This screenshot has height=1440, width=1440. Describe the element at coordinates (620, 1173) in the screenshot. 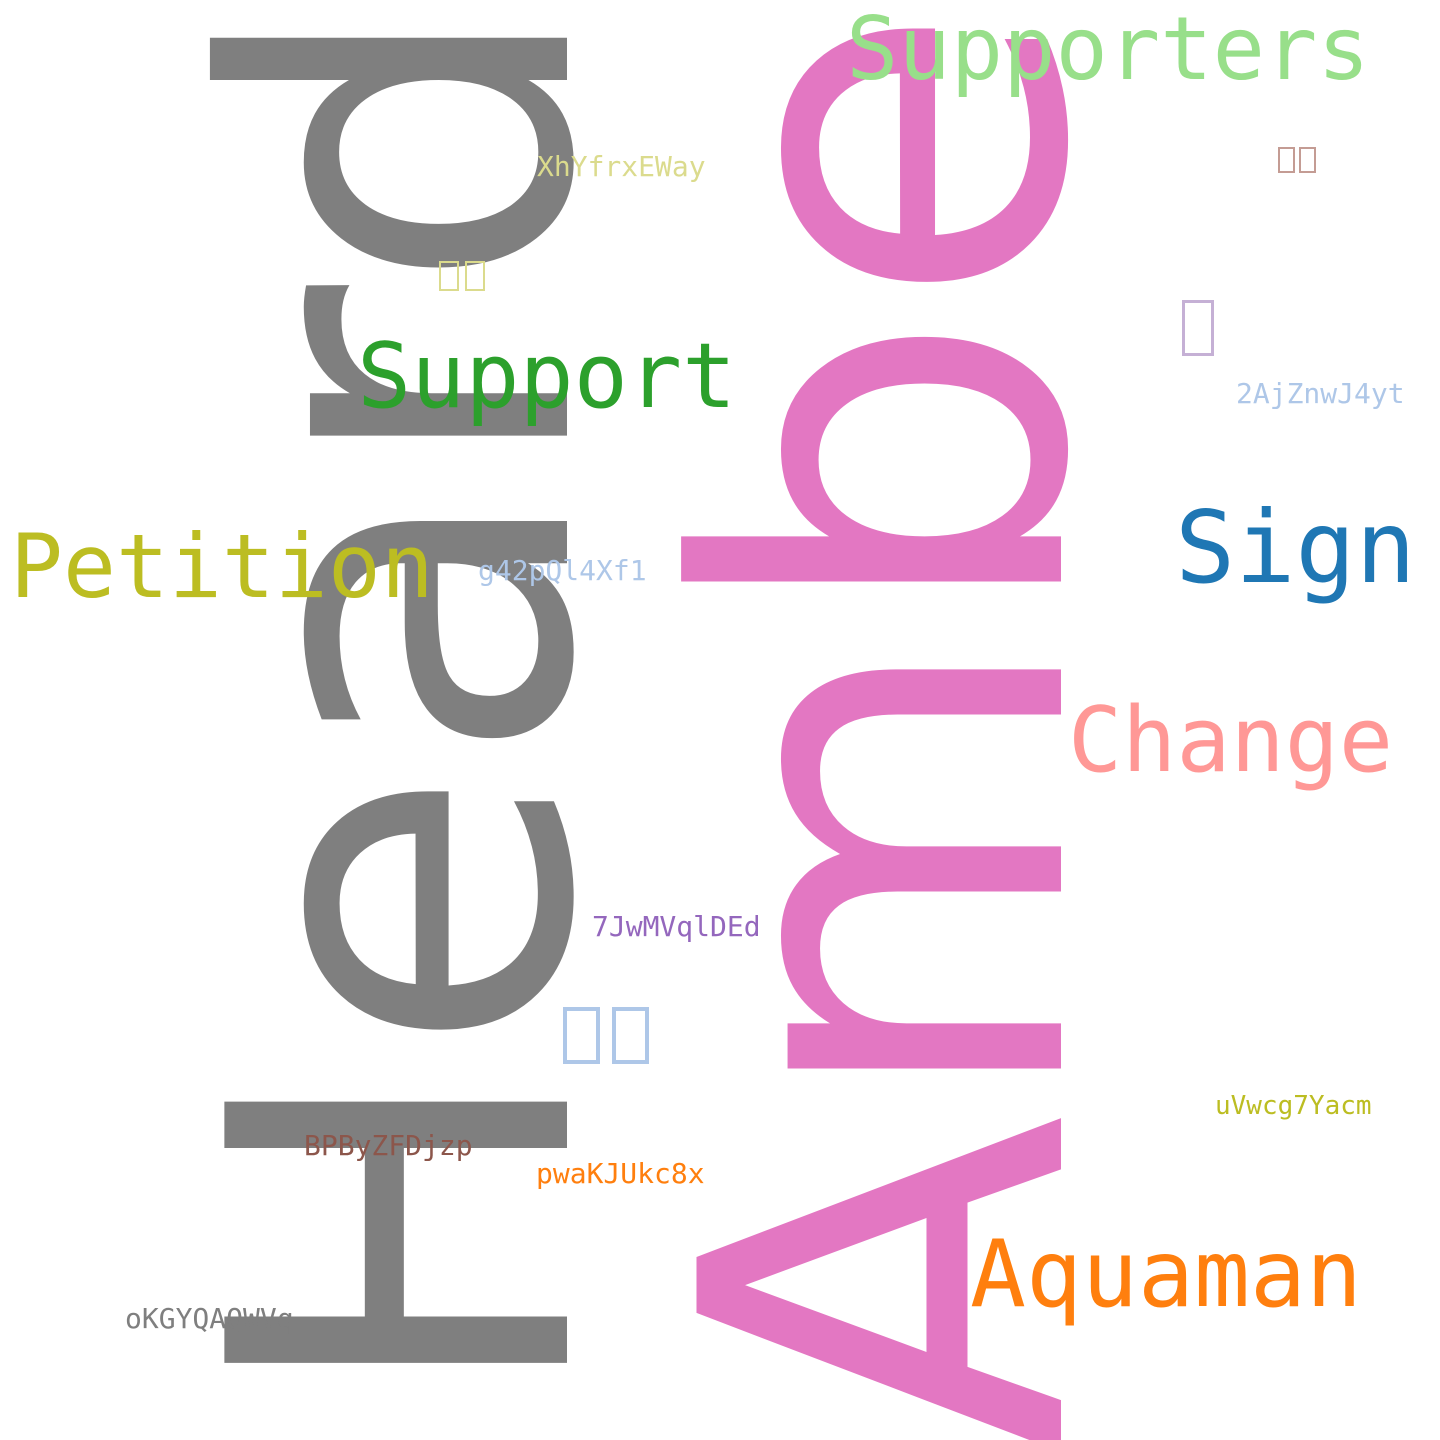

I see `word-pwakjukc8x: pwaKJUkc8x` at that location.